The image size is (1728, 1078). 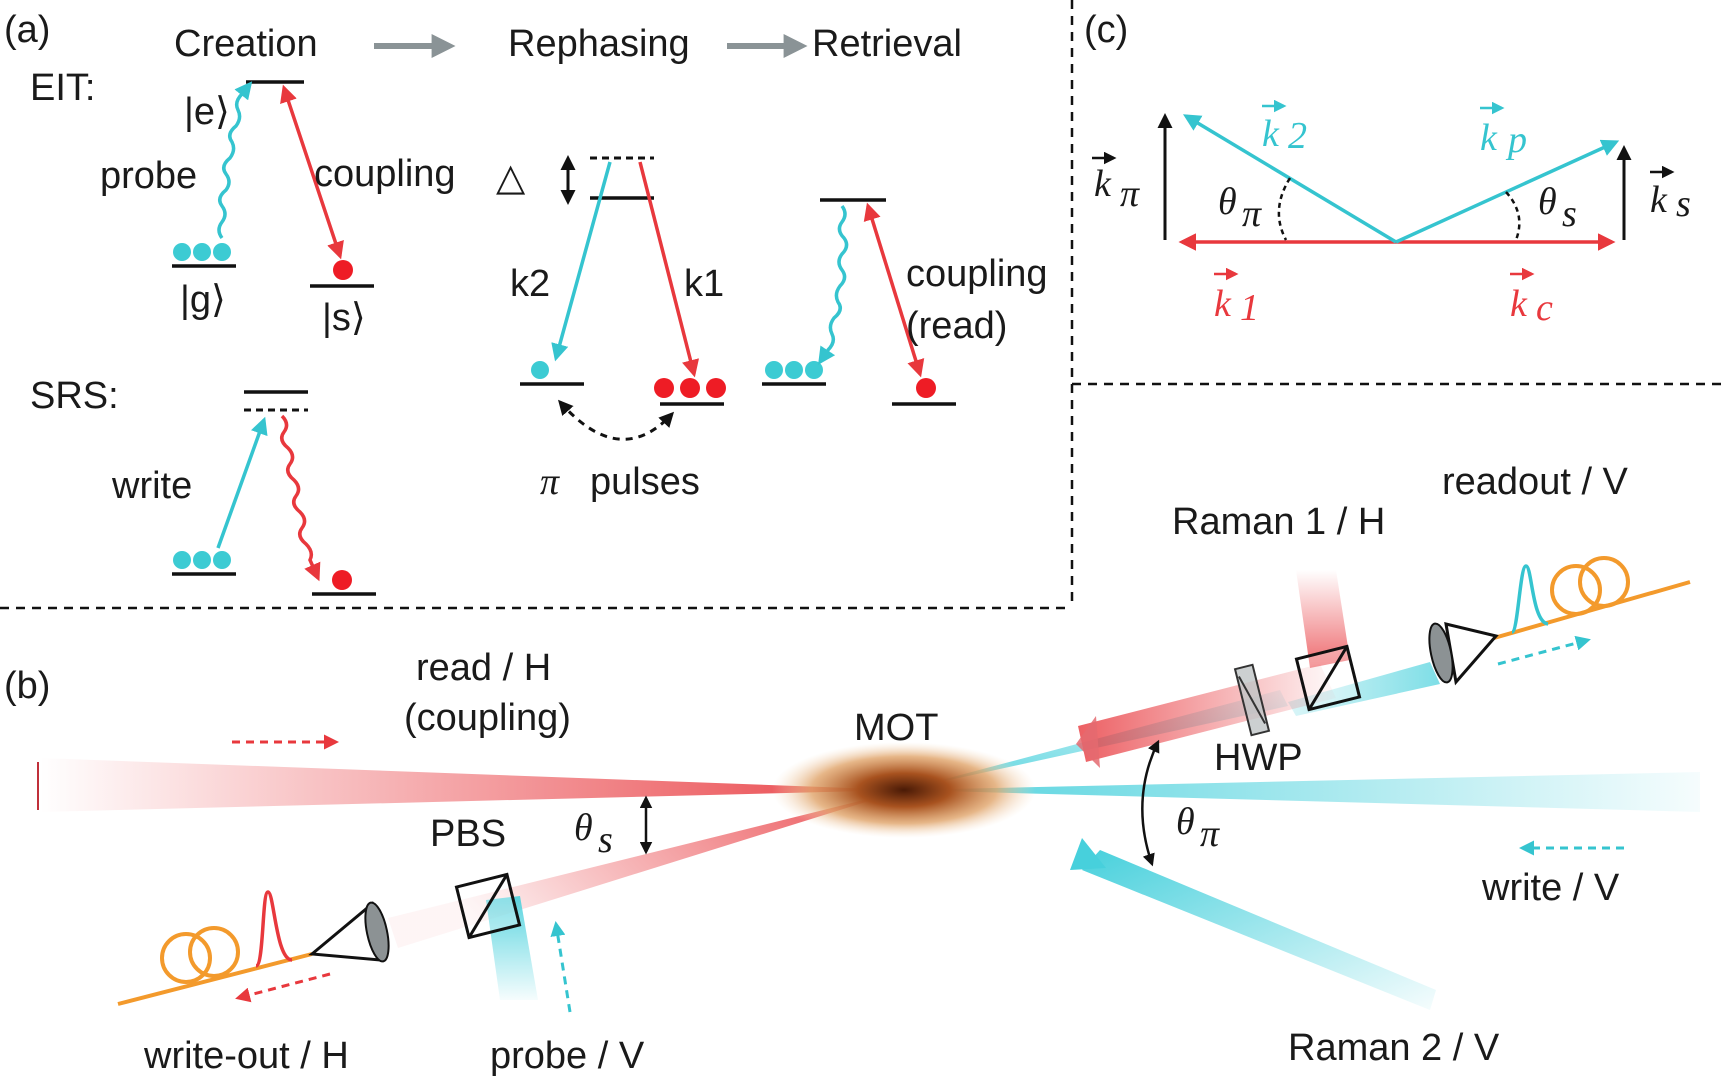 I want to click on pbs-right, so click(x=1328, y=678).